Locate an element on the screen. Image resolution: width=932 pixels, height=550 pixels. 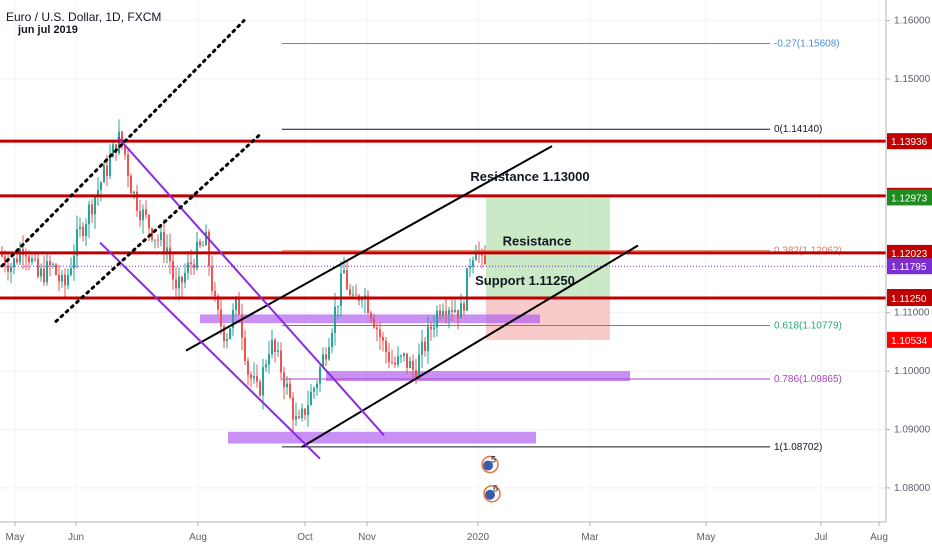
price-tag-label: 1.11795 is located at coordinates (909, 267).